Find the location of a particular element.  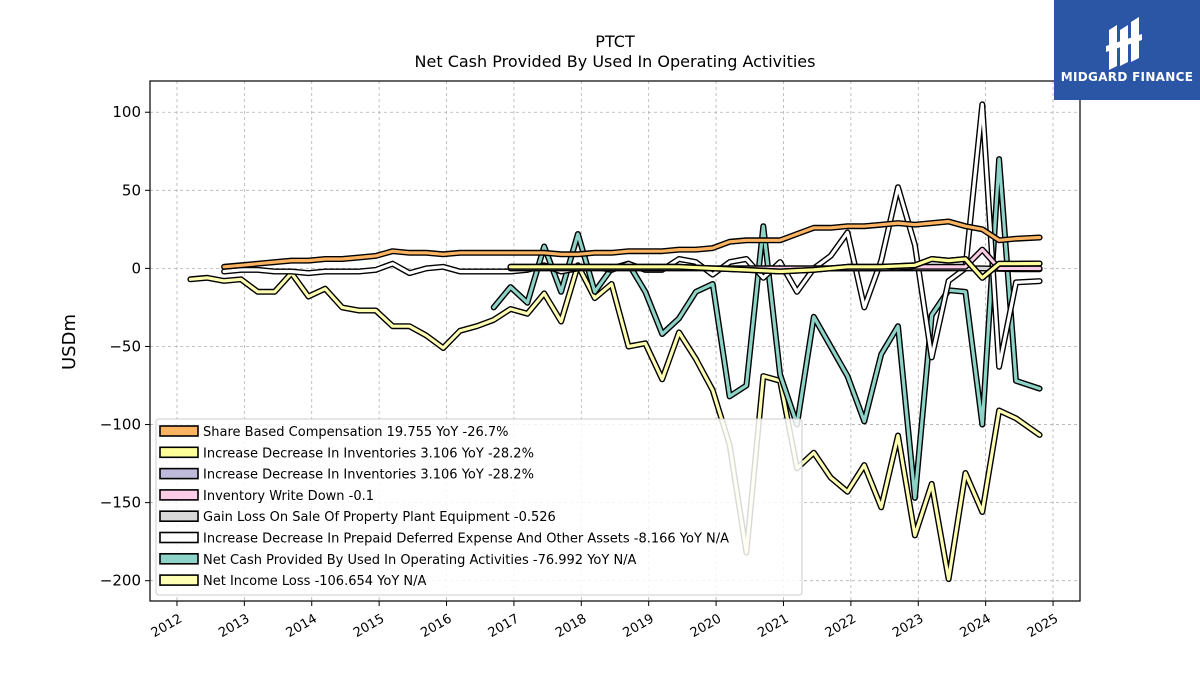

y-tick-label: 0 is located at coordinates (136, 268).